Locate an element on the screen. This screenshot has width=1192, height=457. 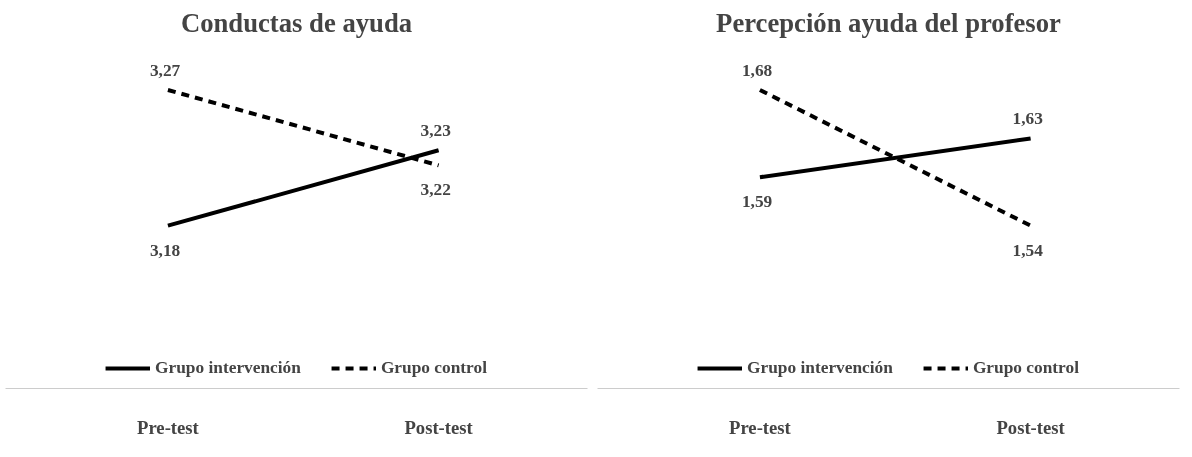
chart-title: Conductas de ayuda is located at coordinates (296, 22).